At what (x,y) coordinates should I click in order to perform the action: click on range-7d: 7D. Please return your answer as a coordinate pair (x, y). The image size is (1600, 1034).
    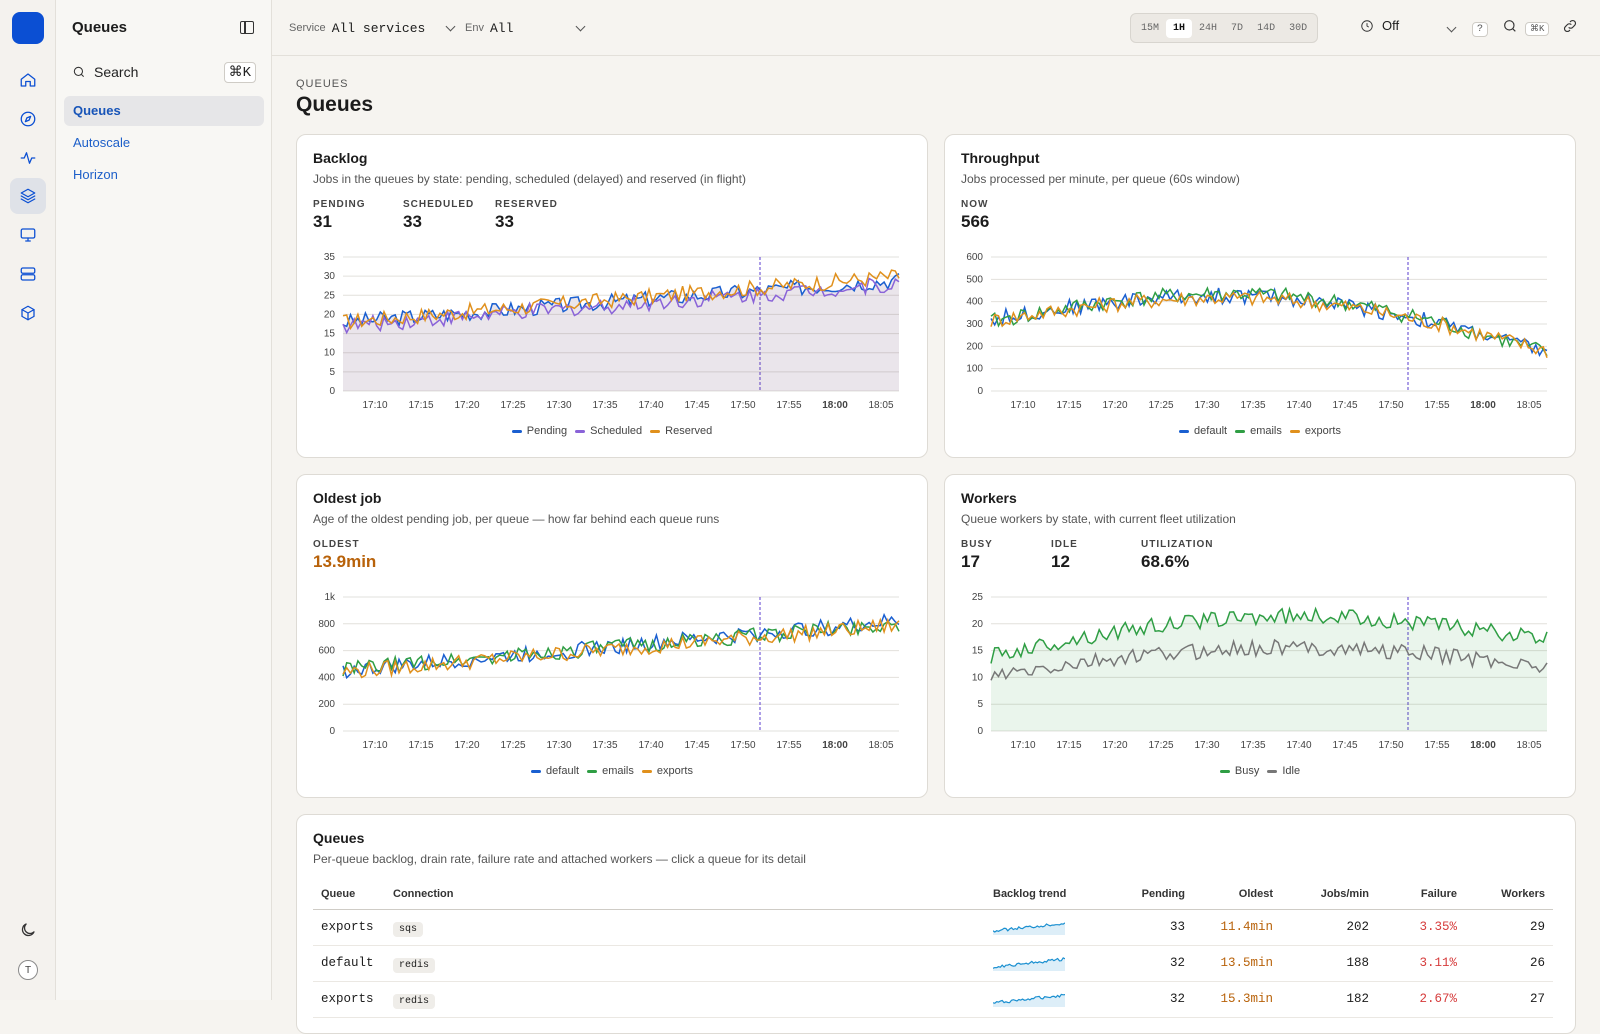
    Looking at the image, I should click on (1237, 28).